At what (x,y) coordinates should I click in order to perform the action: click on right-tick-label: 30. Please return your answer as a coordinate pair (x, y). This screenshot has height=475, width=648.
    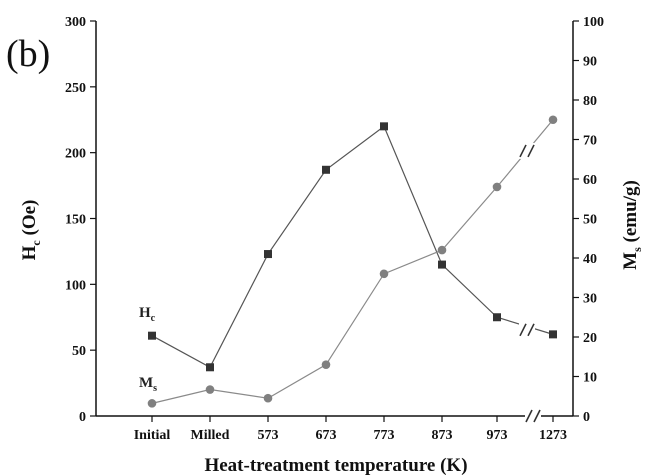
    Looking at the image, I should click on (590, 299).